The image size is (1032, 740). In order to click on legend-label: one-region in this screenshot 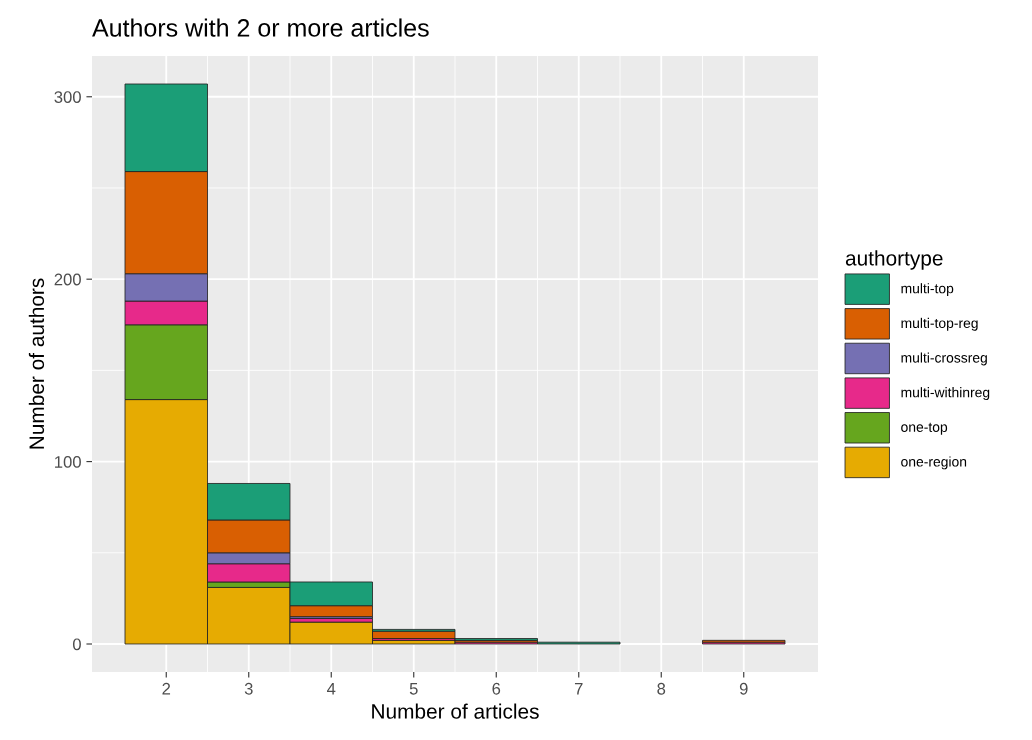, I will do `click(934, 463)`.